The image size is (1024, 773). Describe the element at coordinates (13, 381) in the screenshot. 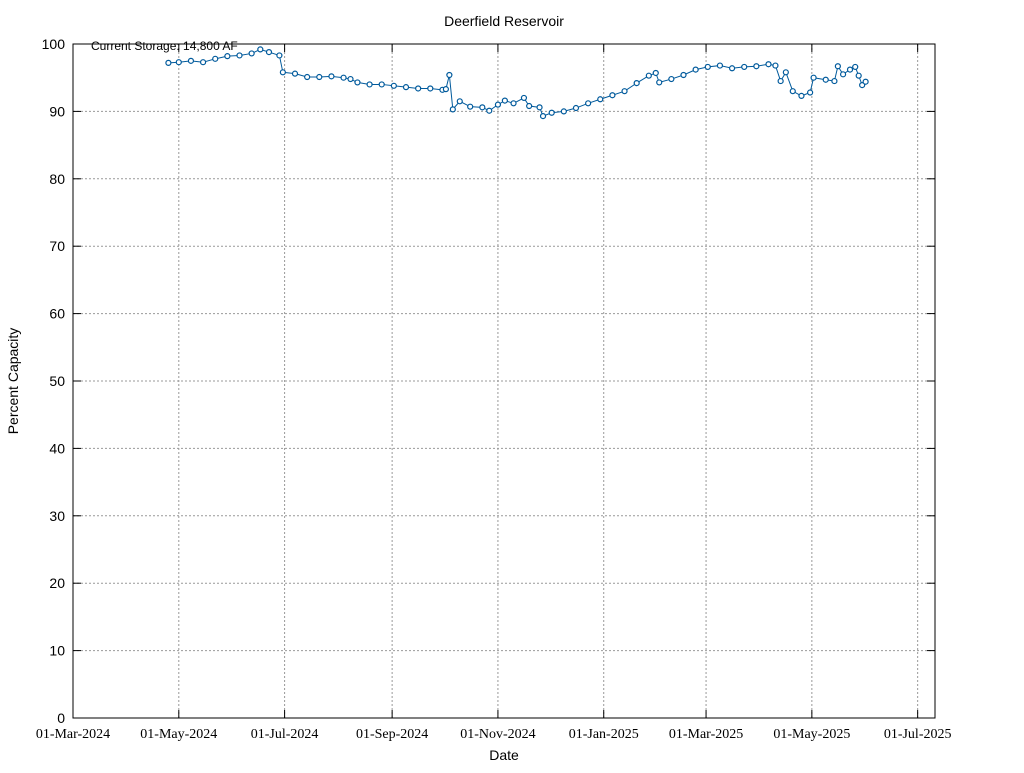

I see `y-axis-label: Percent Capacity` at that location.